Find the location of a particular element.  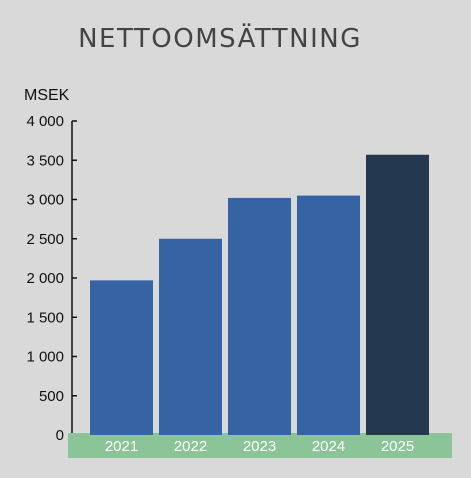

y-tick-label: 3 500 is located at coordinates (45, 160).